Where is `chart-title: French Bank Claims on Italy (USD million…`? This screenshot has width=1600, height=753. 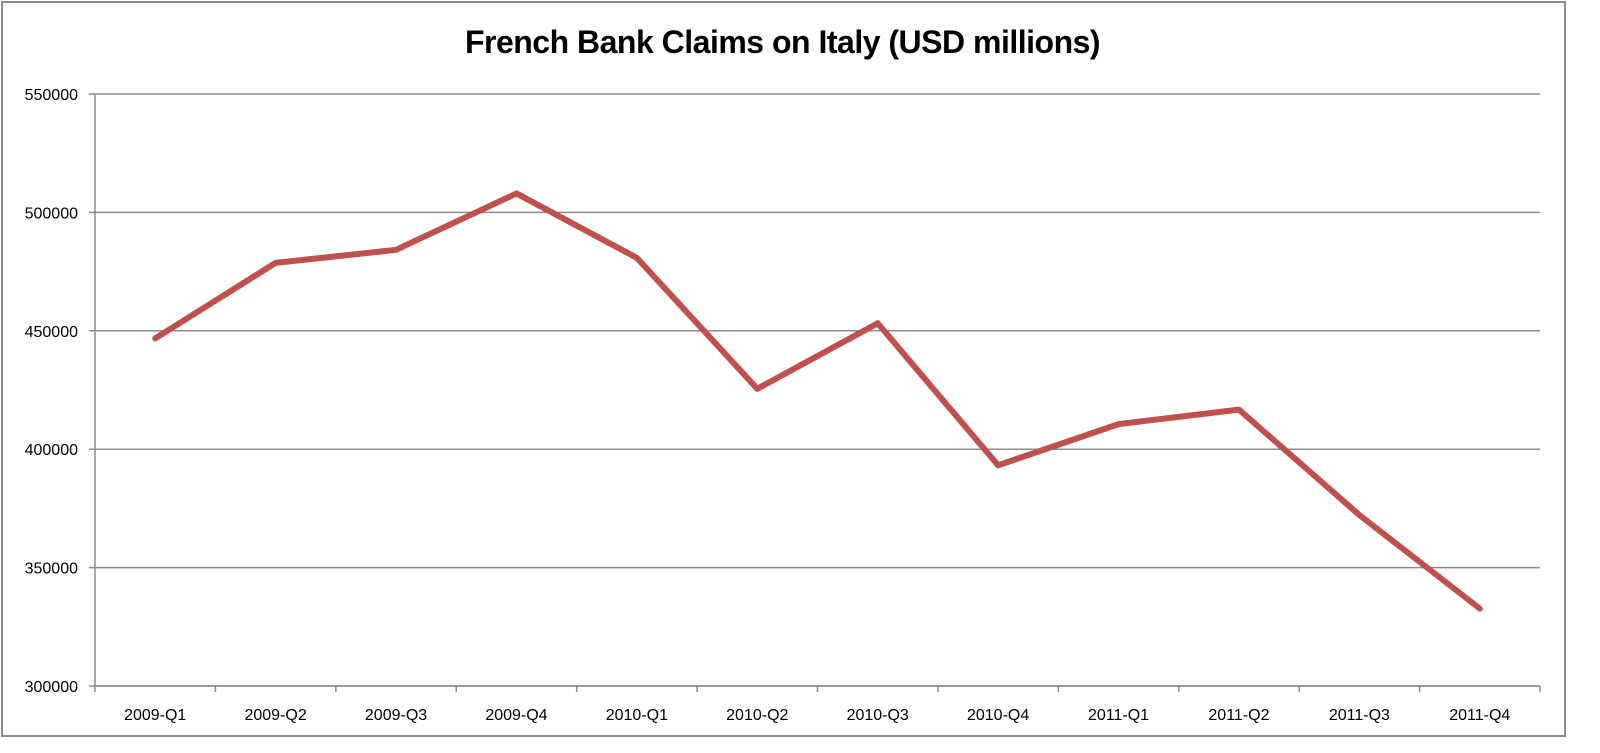
chart-title: French Bank Claims on Italy (USD million… is located at coordinates (782, 42).